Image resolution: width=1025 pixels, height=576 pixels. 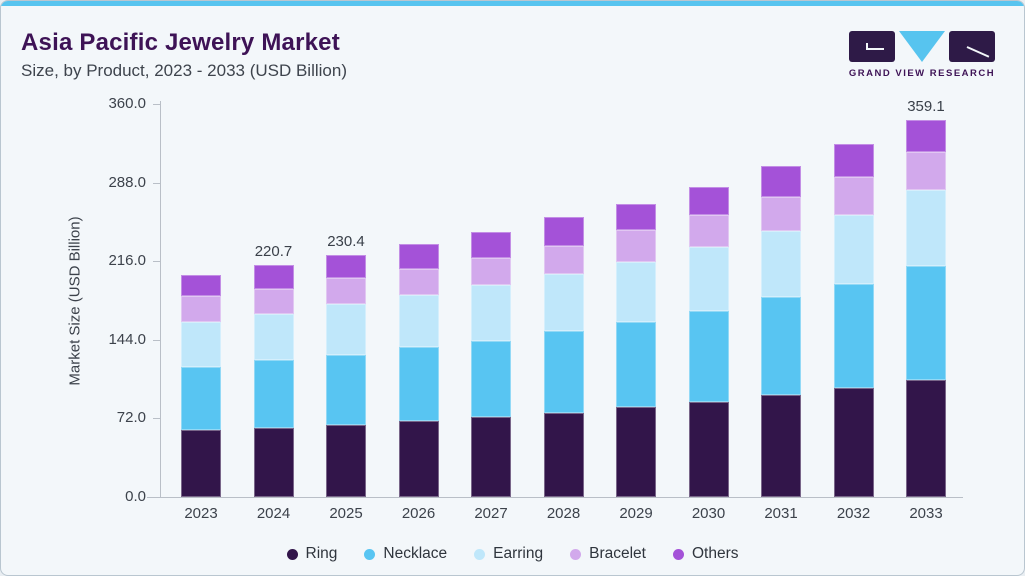 I want to click on bar-segment-2027-earring, so click(x=491, y=312).